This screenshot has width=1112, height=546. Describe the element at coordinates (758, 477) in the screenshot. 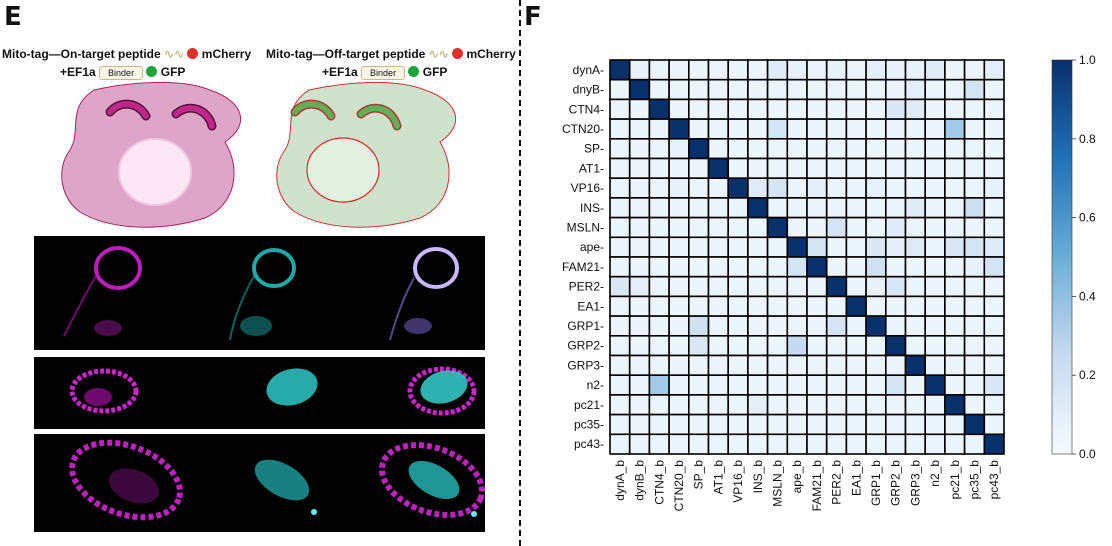

I see `column-label: INS_b` at that location.